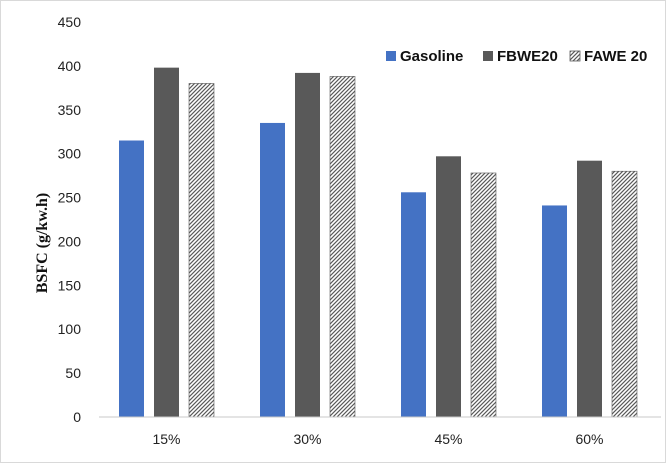 The height and width of the screenshot is (464, 666). What do you see at coordinates (201, 250) in the screenshot?
I see `bar-fawe20-15pct` at bounding box center [201, 250].